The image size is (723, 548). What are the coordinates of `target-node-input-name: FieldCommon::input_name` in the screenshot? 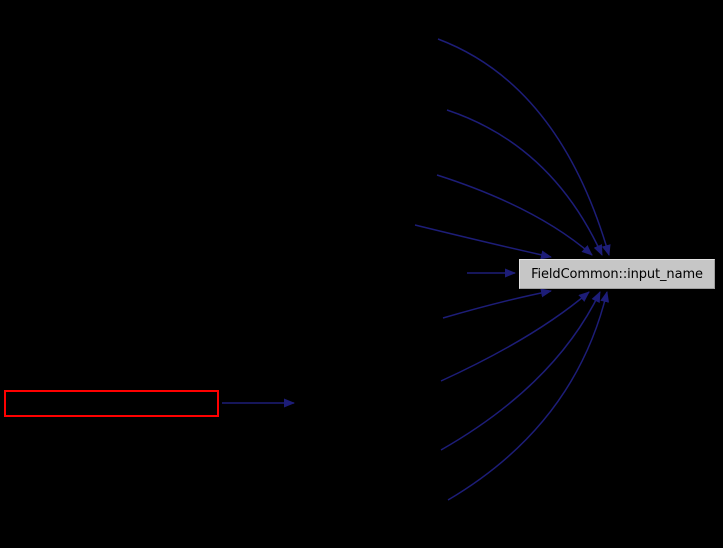 It's located at (617, 274).